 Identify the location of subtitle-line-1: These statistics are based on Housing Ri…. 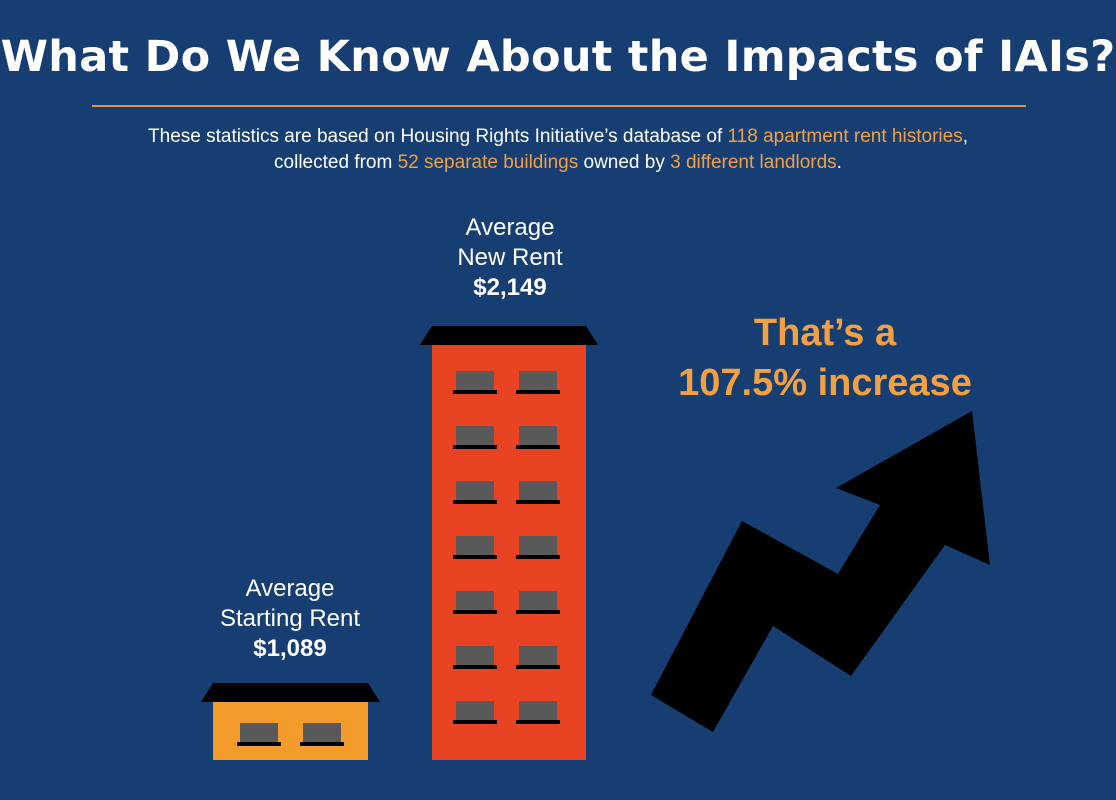
(558, 137).